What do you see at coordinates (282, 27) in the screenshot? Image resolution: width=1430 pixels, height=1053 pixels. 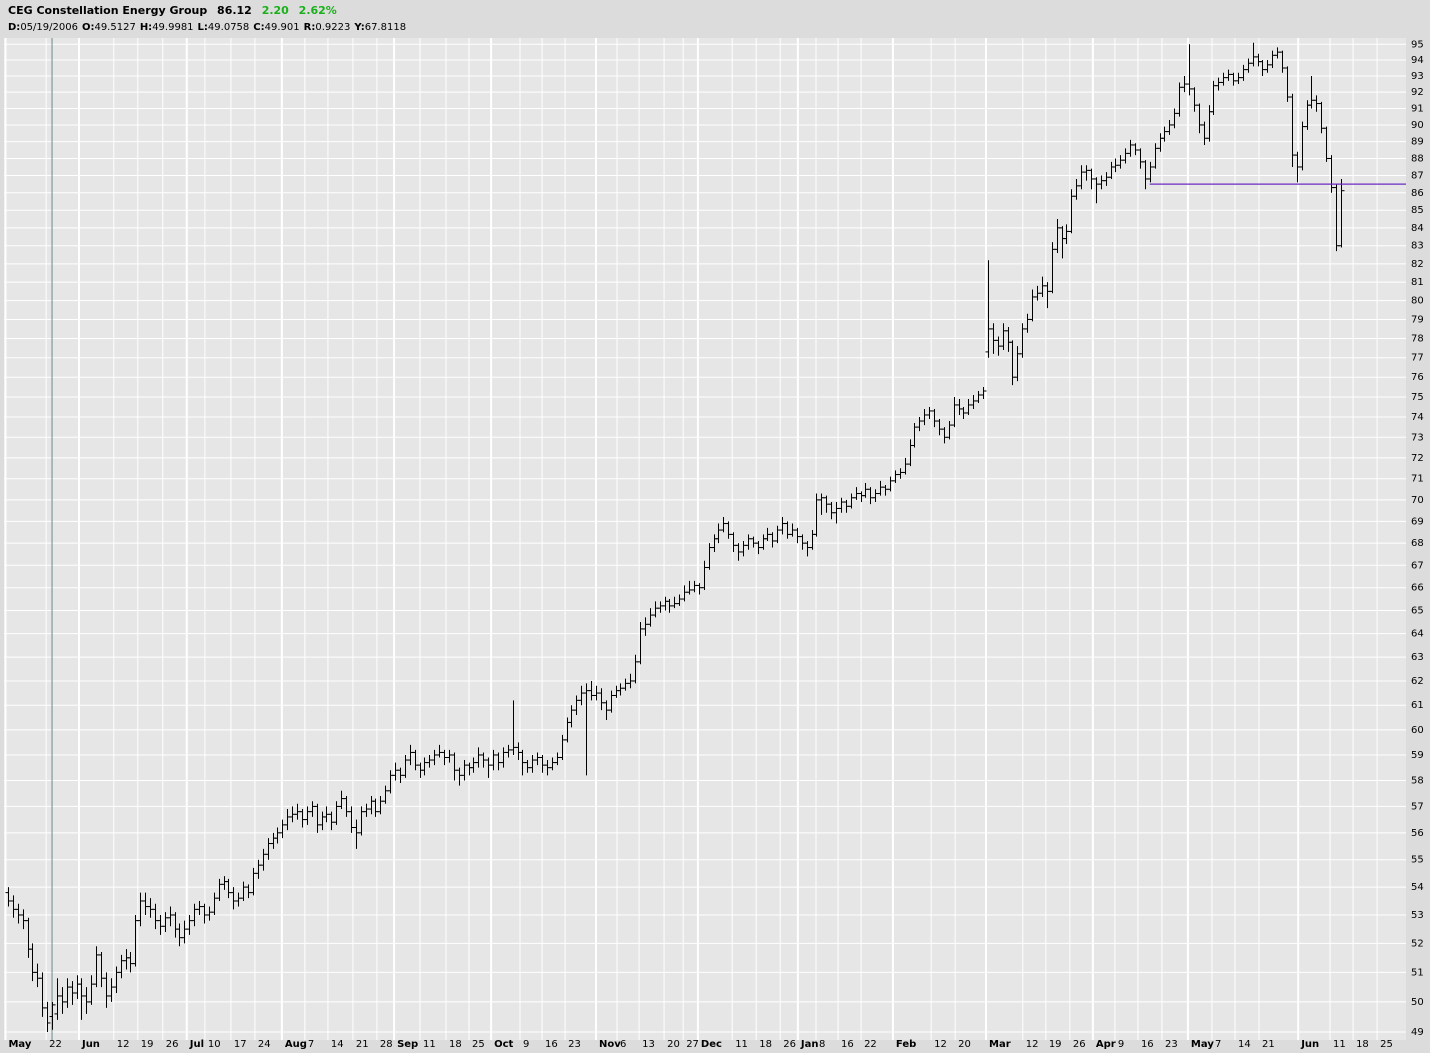 I see `info-value: 49.901` at bounding box center [282, 27].